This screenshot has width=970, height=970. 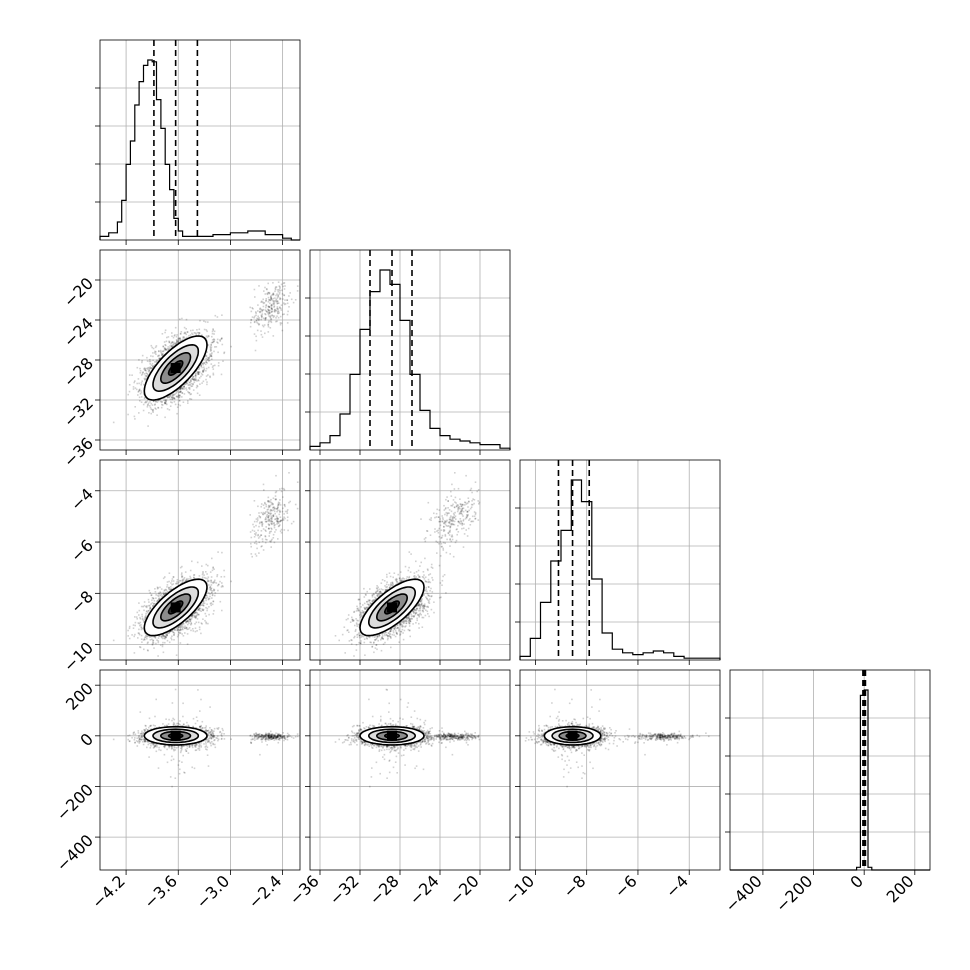 I want to click on scatter-points, so click(x=205, y=564).